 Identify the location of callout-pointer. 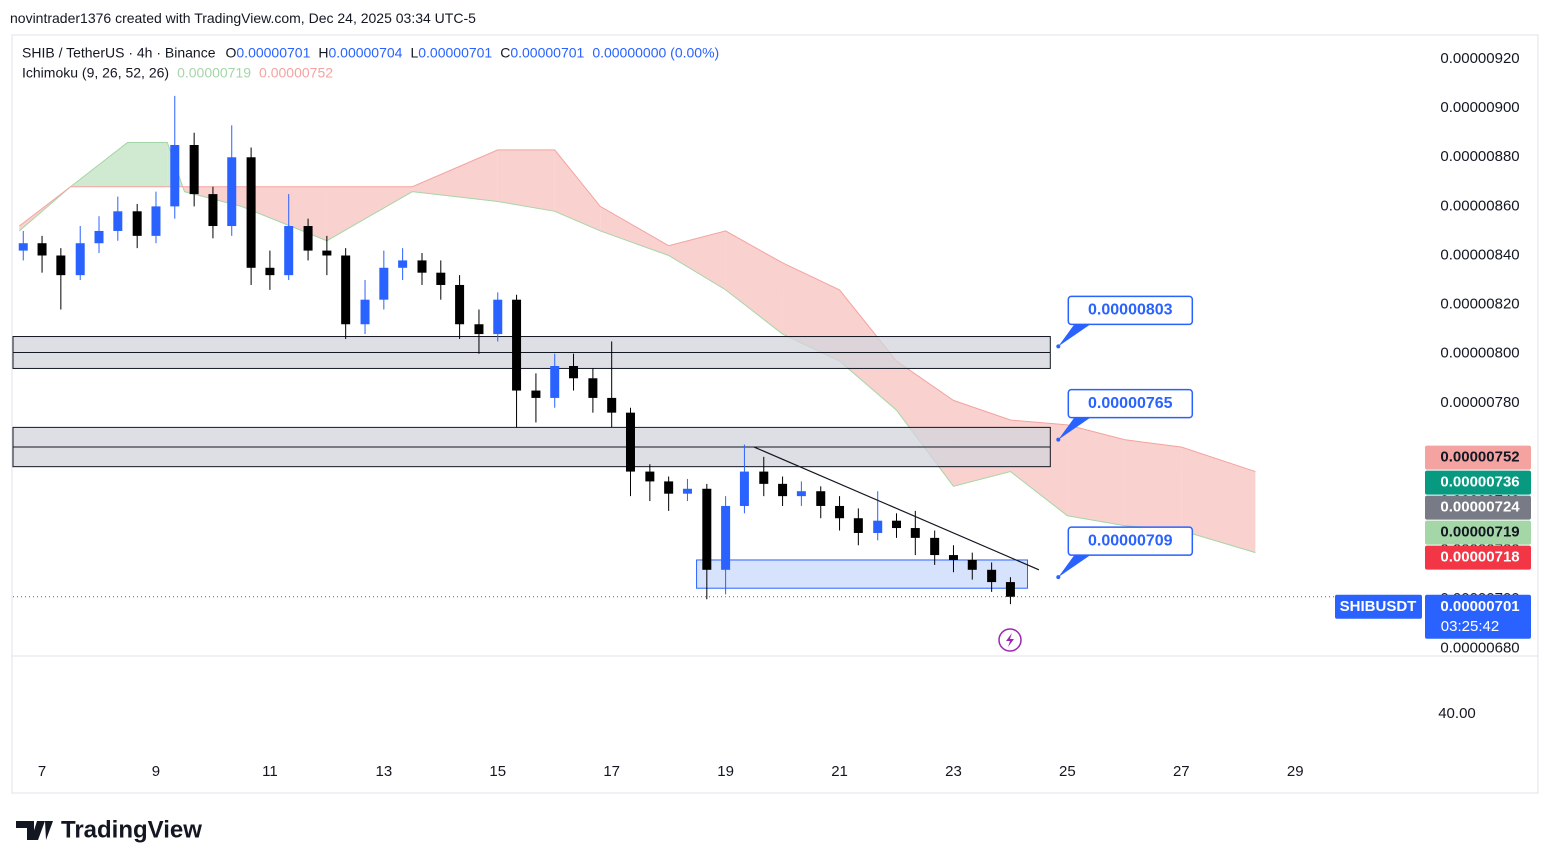
(1074, 335).